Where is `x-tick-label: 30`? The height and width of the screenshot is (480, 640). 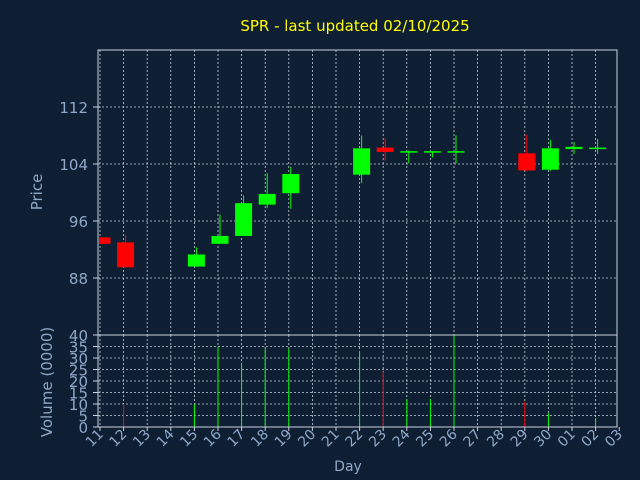
x-tick-label: 30 is located at coordinates (543, 439).